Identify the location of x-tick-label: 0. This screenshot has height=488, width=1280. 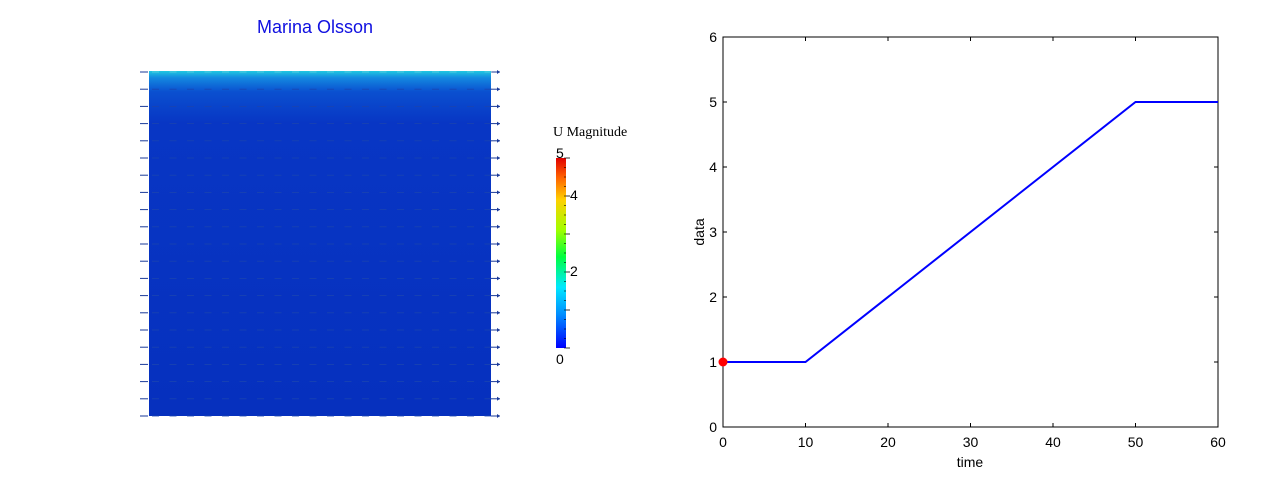
(723, 442).